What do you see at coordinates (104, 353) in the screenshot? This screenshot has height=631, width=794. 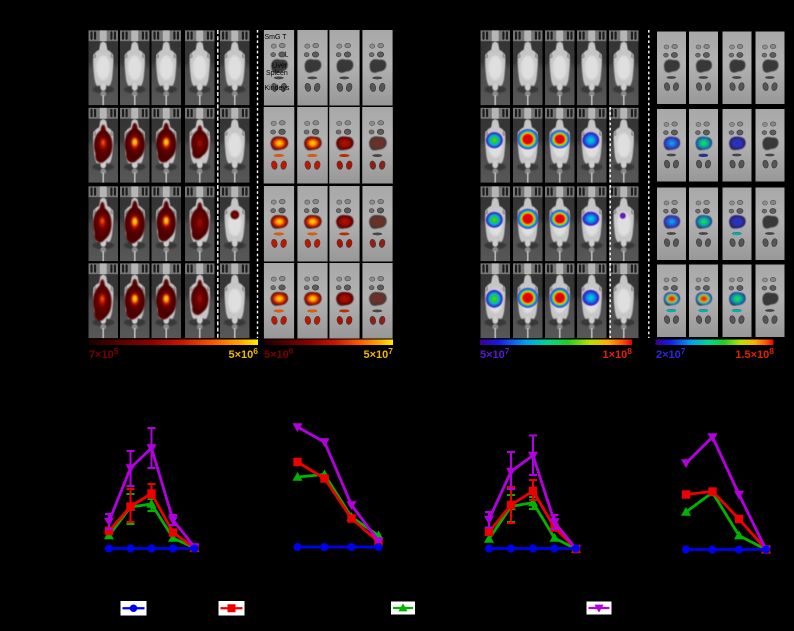 I see `svg-text: 7×10⁵` at bounding box center [104, 353].